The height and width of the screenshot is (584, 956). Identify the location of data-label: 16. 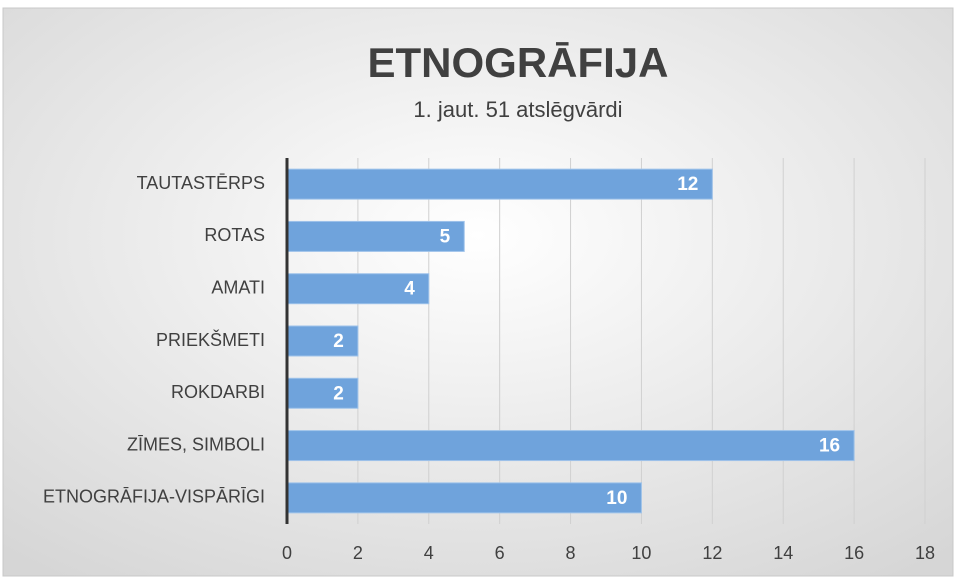
(829, 446).